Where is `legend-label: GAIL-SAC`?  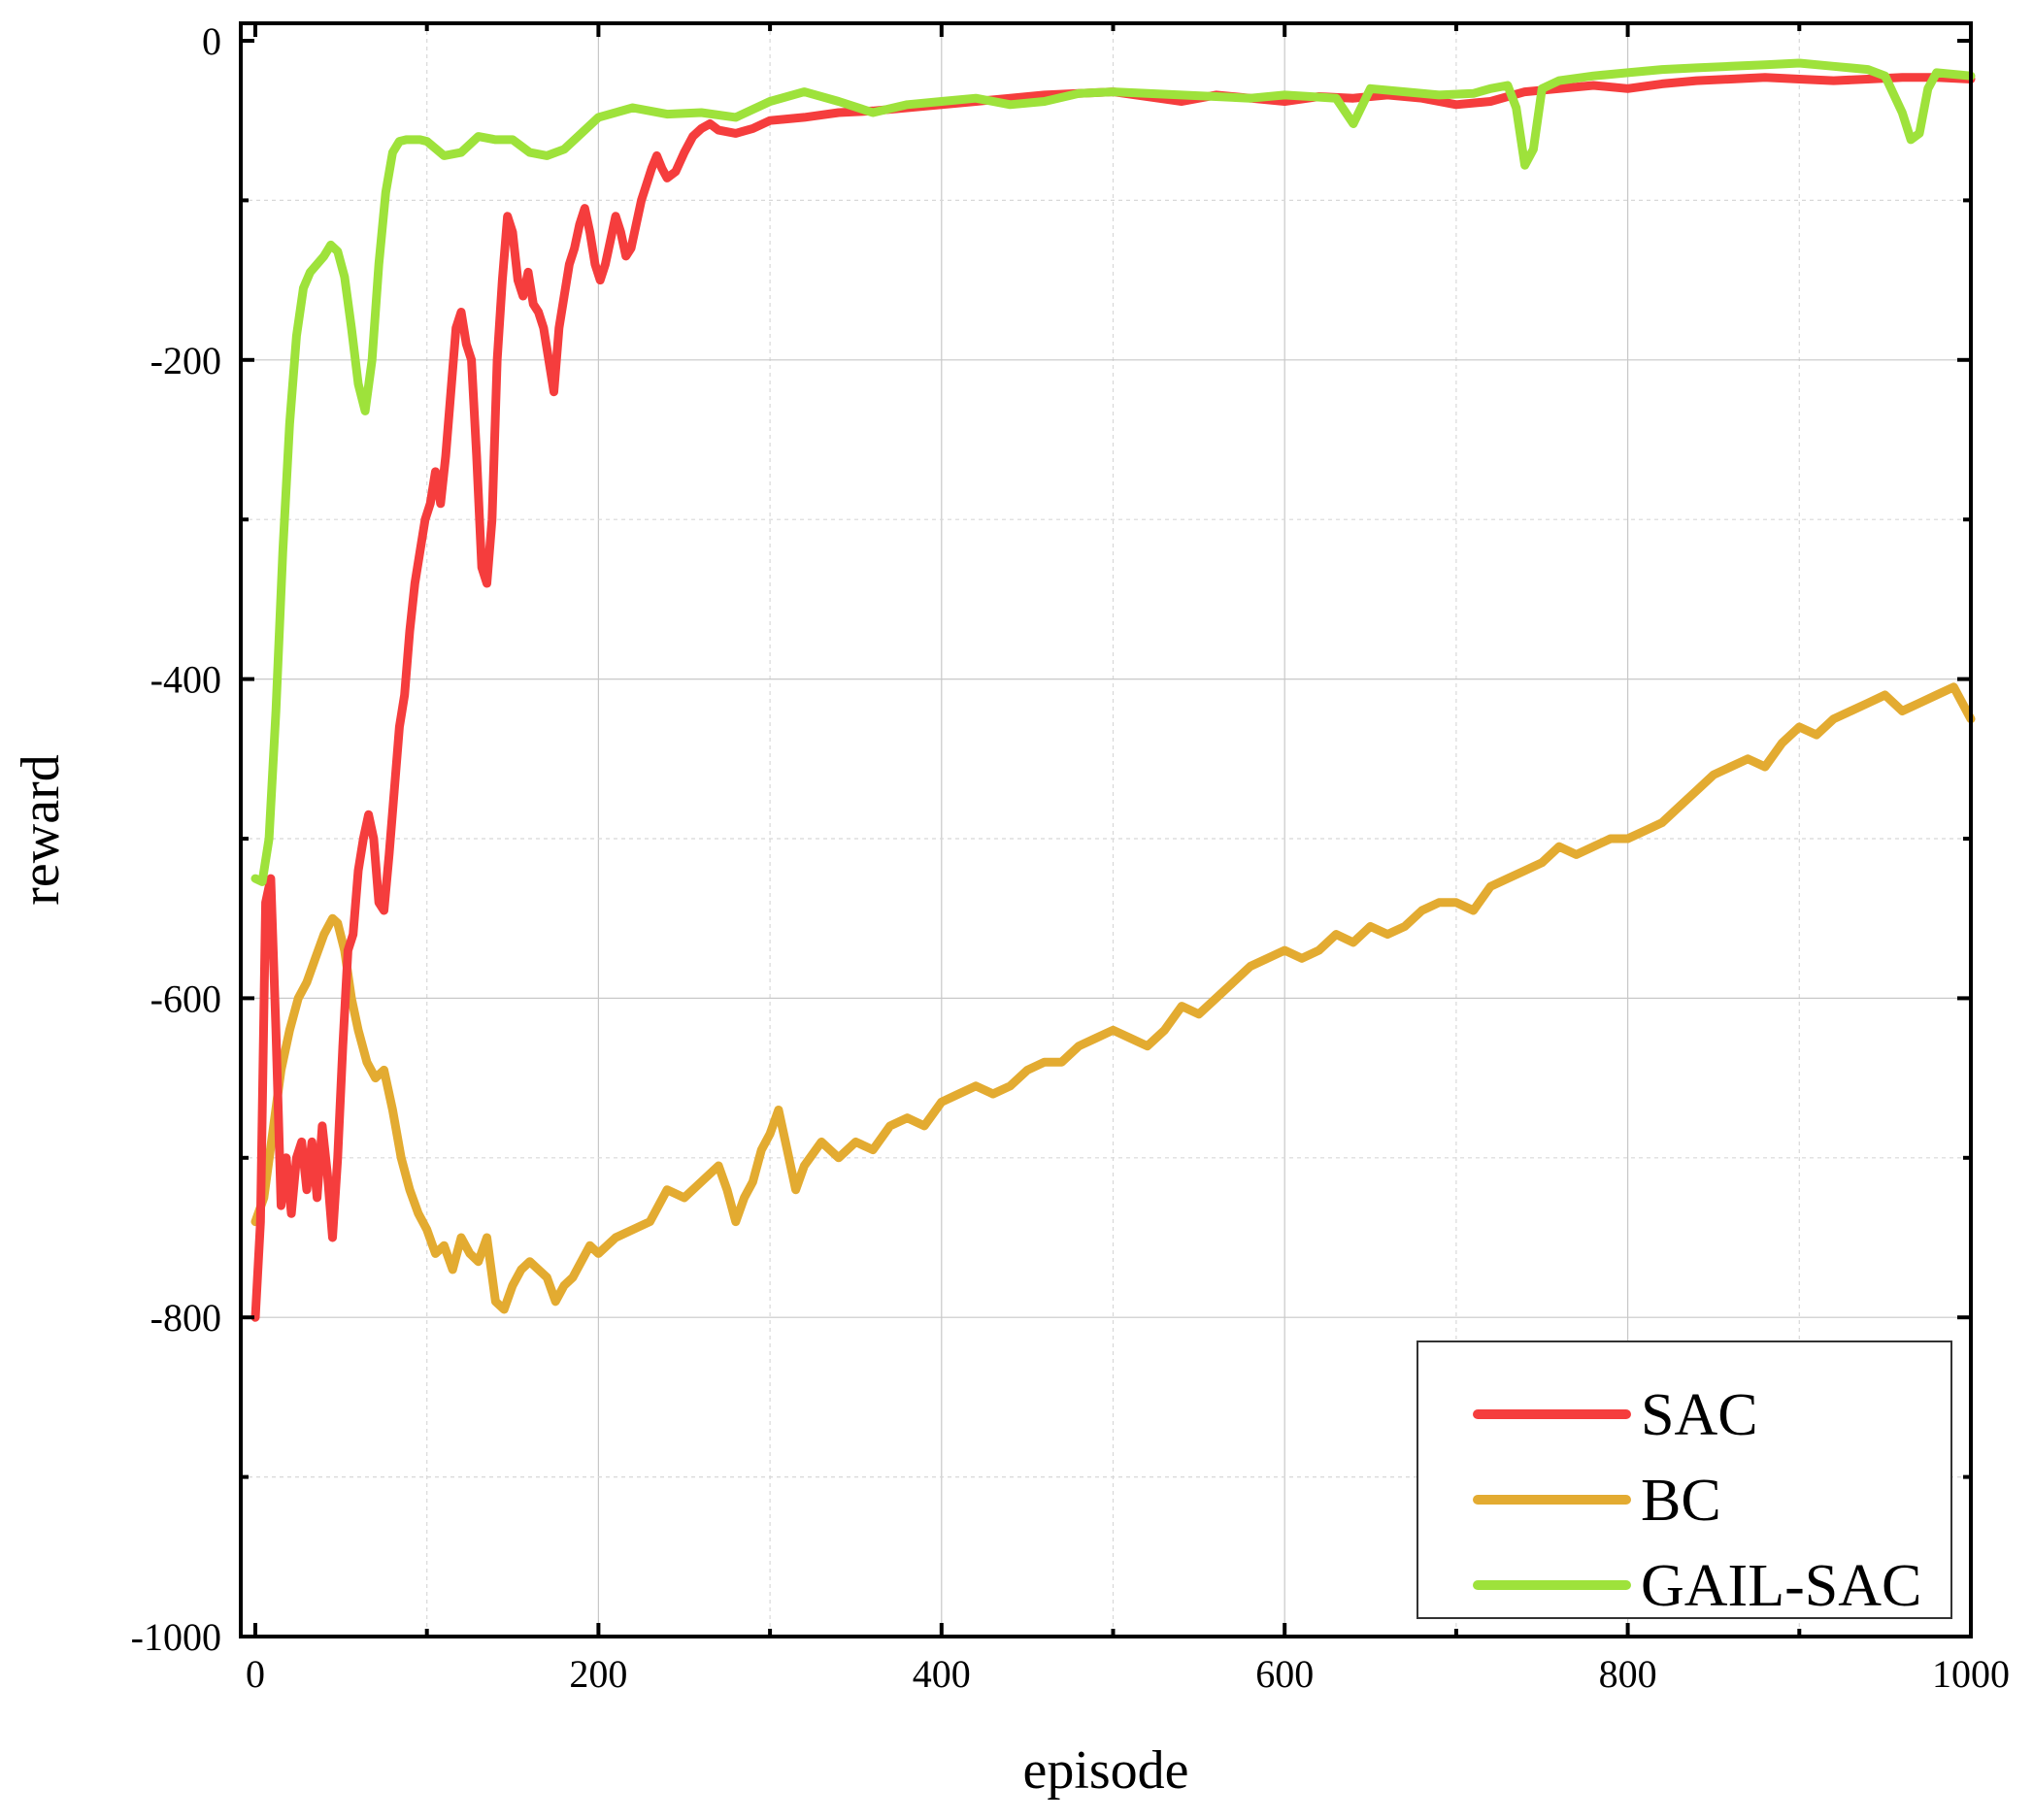
legend-label: GAIL-SAC is located at coordinates (1781, 1586).